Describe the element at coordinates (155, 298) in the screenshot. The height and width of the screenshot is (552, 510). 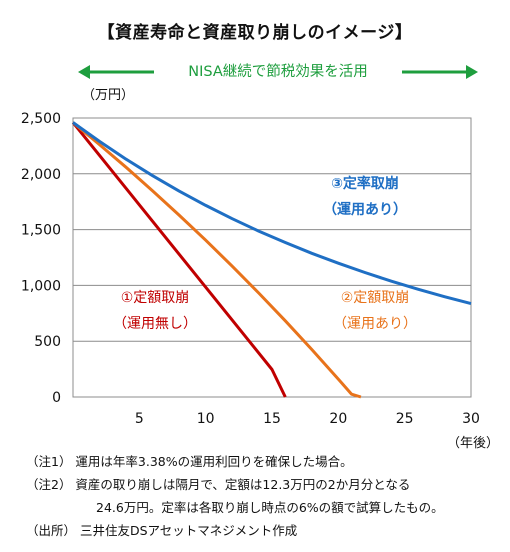
I see `series-label-1: ①定額取崩` at that location.